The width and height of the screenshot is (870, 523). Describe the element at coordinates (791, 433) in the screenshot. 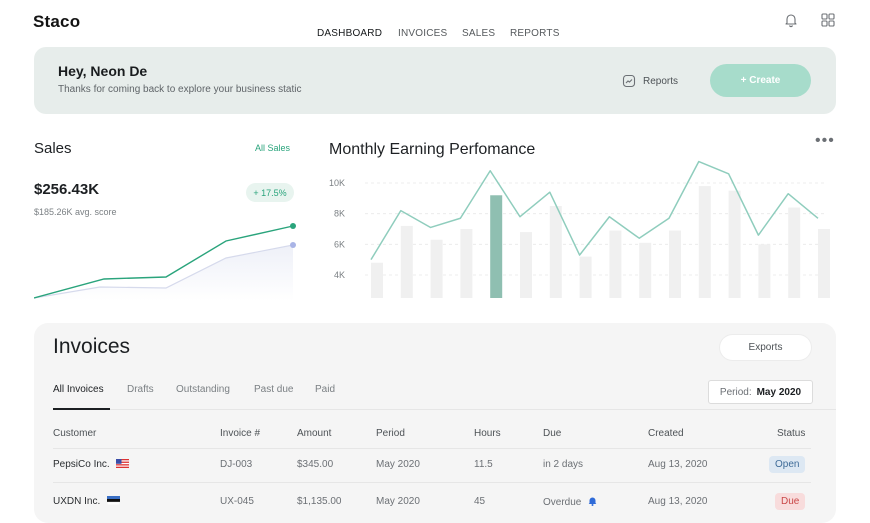

I see `column-status: Status` at that location.